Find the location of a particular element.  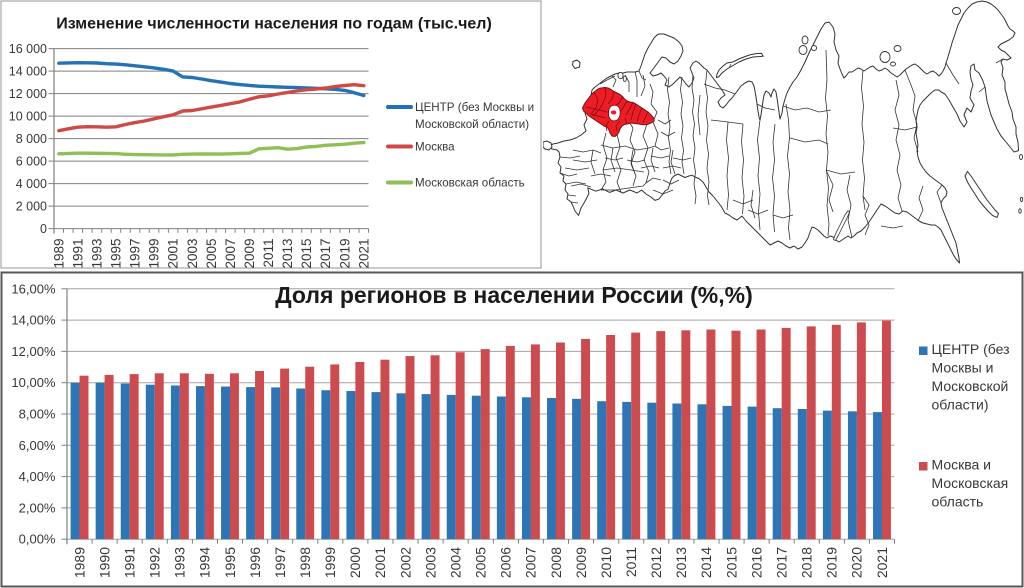

svg-text: Московская область is located at coordinates (470, 183).